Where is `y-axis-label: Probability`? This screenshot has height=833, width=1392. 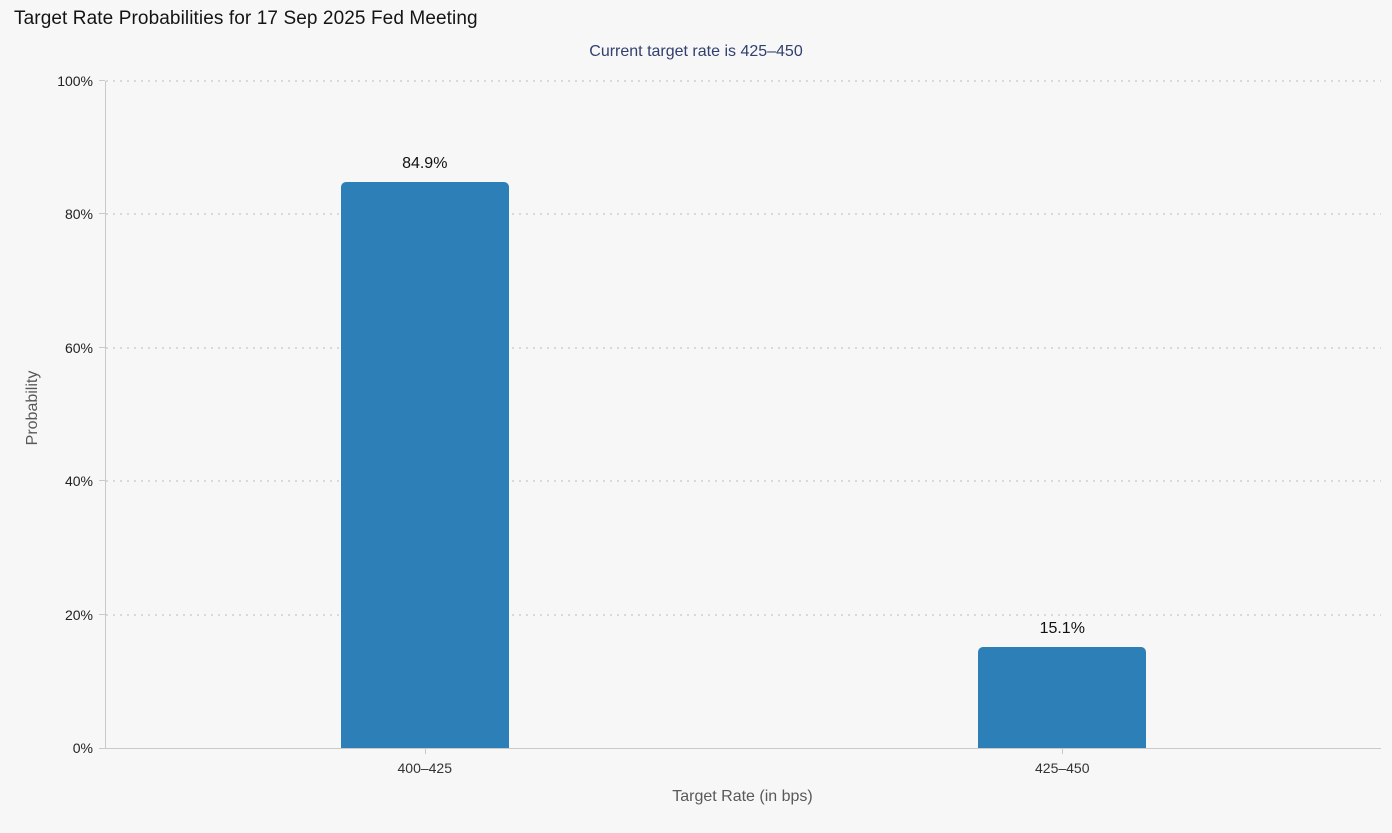 y-axis-label: Probability is located at coordinates (32, 408).